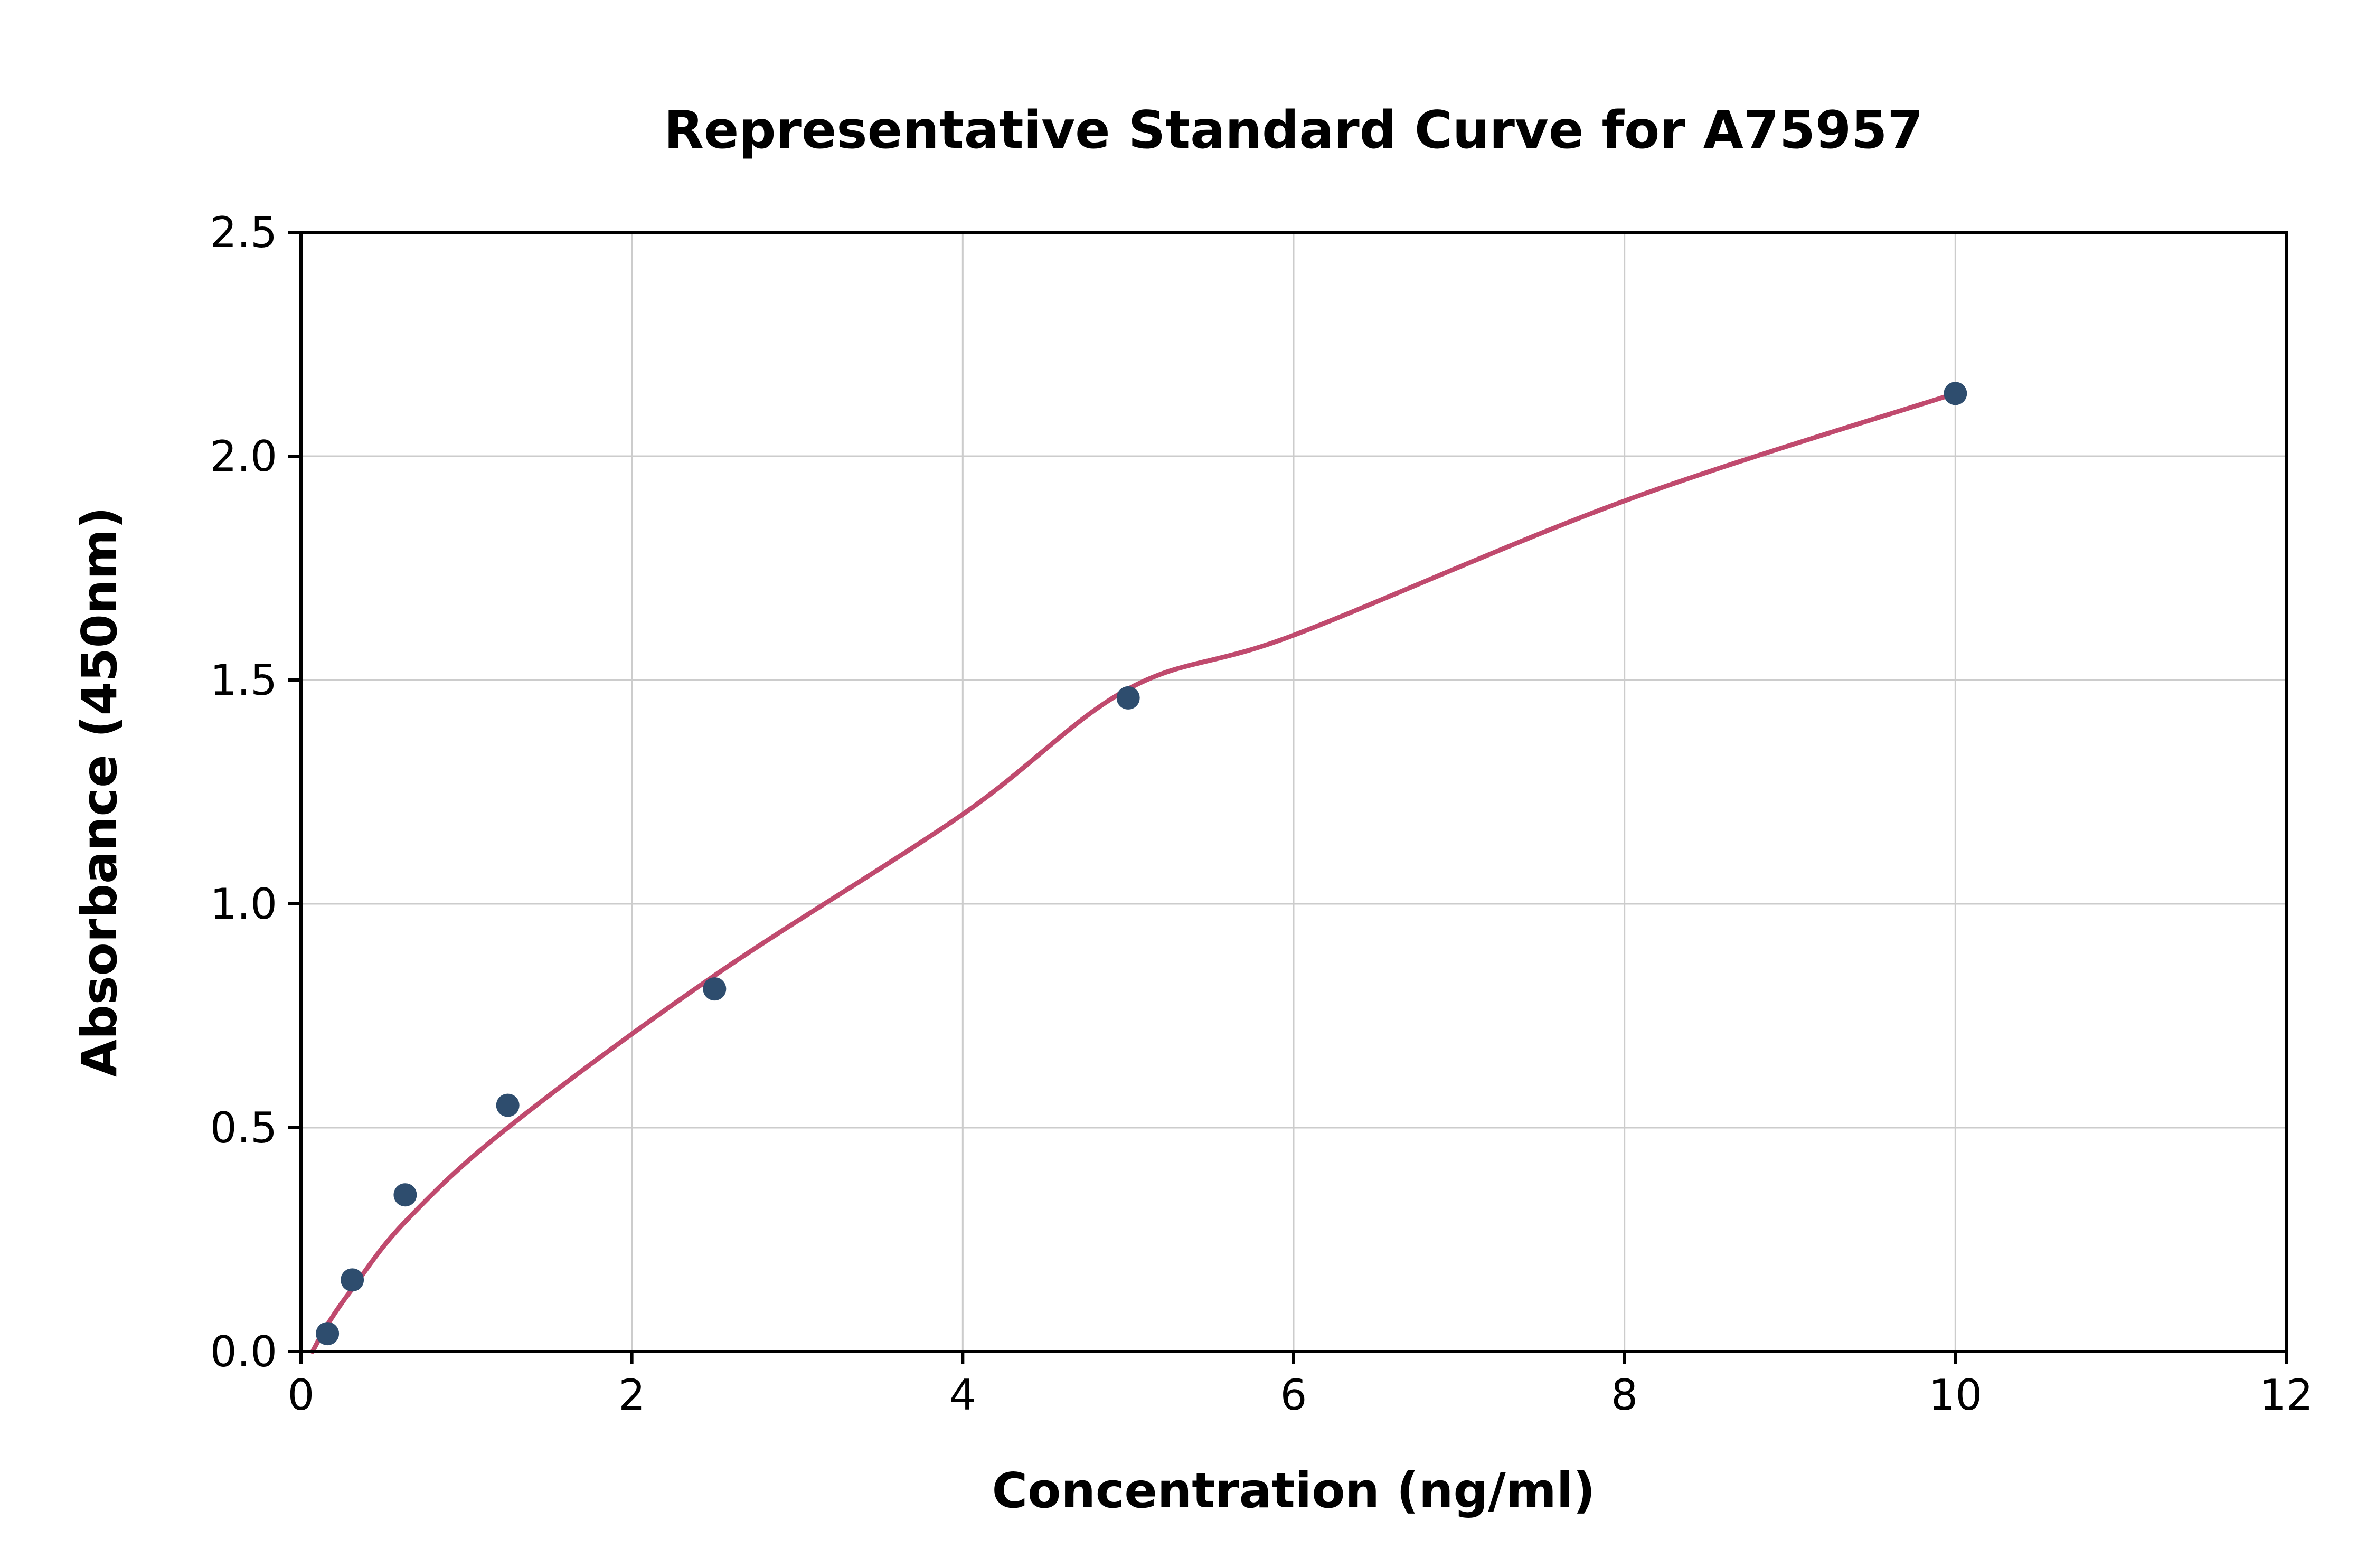  Describe the element at coordinates (244, 1128) in the screenshot. I see `y-tick-label: 0.5` at that location.